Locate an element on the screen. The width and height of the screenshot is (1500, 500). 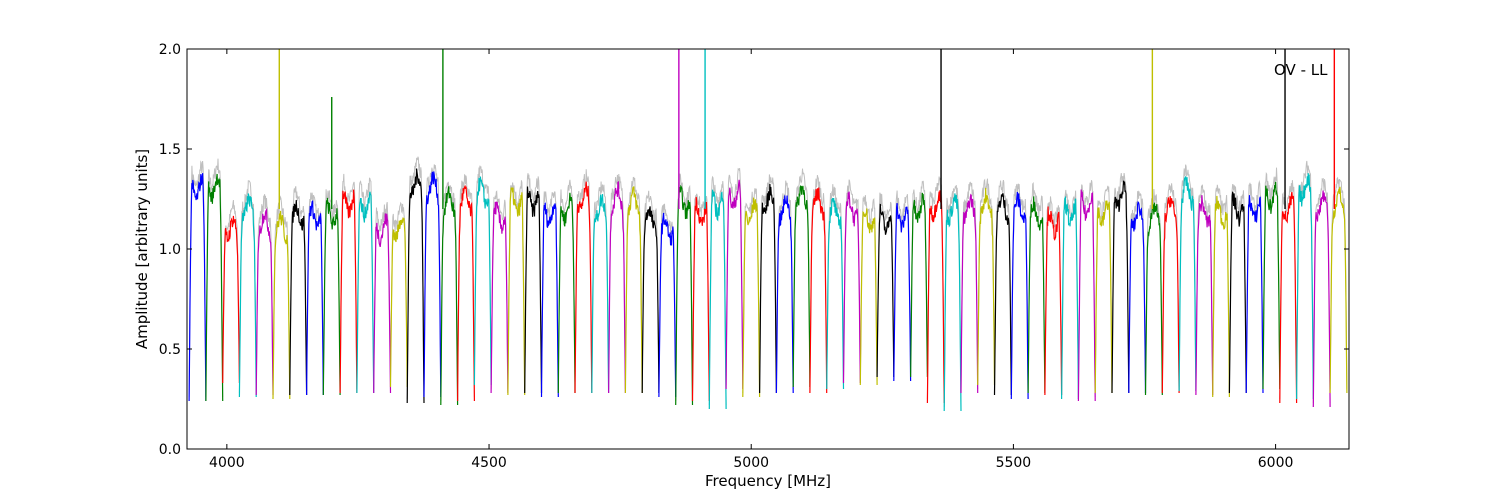
y-tick-label: 1.0 is located at coordinates (170, 250).